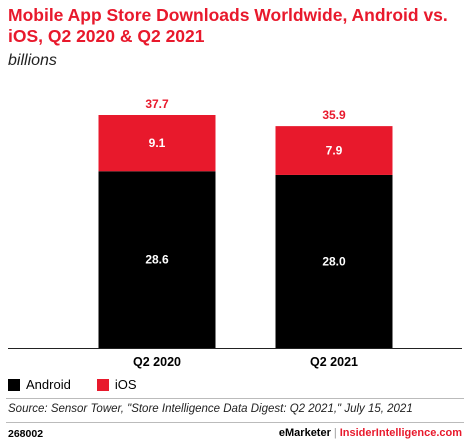  Describe the element at coordinates (125, 384) in the screenshot. I see `legend-label-ios: iOS` at that location.